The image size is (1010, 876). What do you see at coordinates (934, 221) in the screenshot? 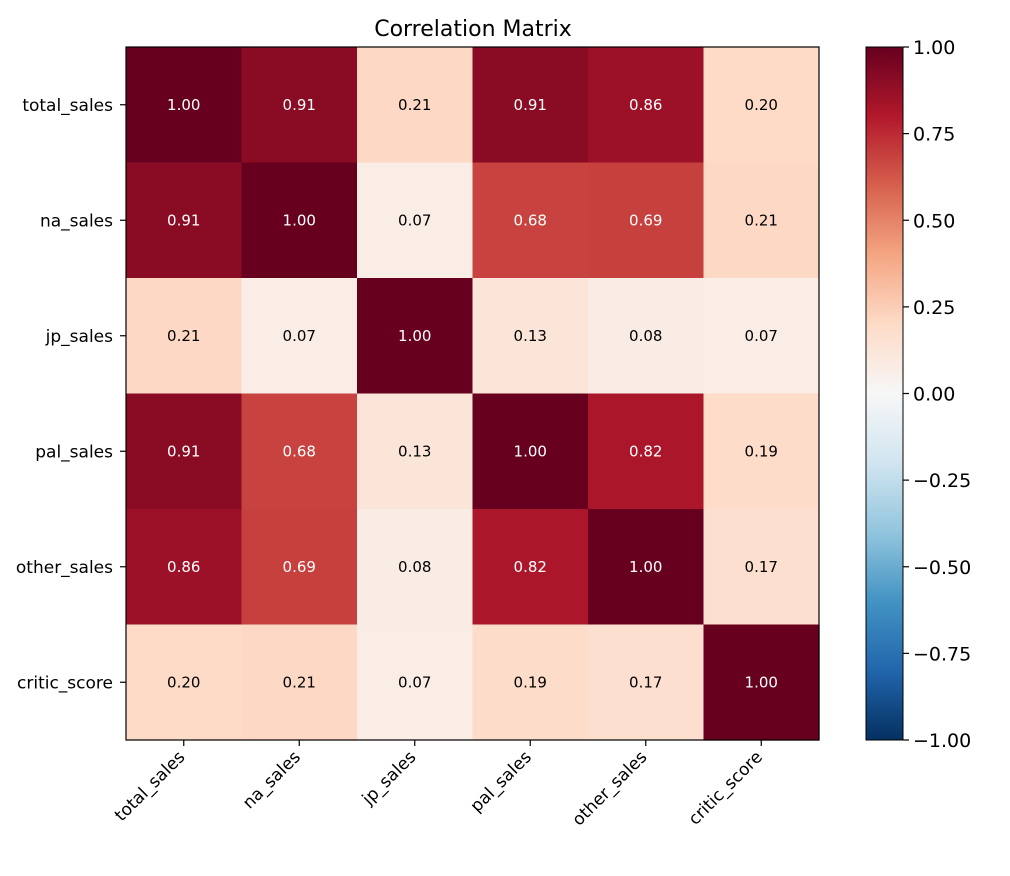
I see `colorbar-tick-label: 0.50` at bounding box center [934, 221].